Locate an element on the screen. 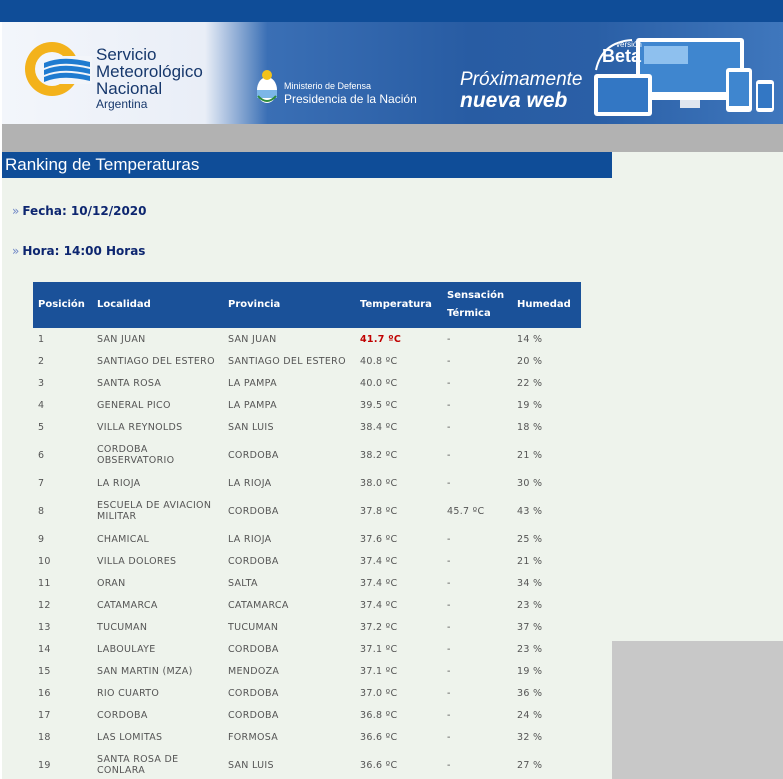  logo-line-3: Nacional is located at coordinates (129, 88).